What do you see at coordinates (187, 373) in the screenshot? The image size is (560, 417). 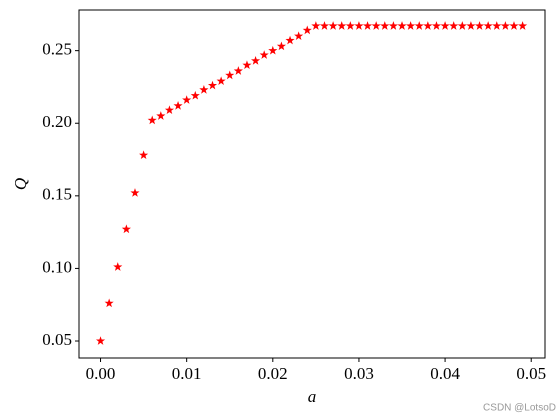 I see `x-tick-label: 0.01` at bounding box center [187, 373].